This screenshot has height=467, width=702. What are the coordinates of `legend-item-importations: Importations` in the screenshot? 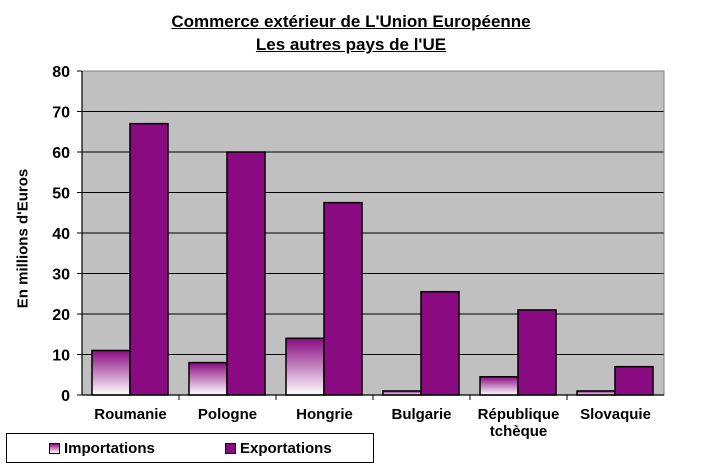 It's located at (102, 448).